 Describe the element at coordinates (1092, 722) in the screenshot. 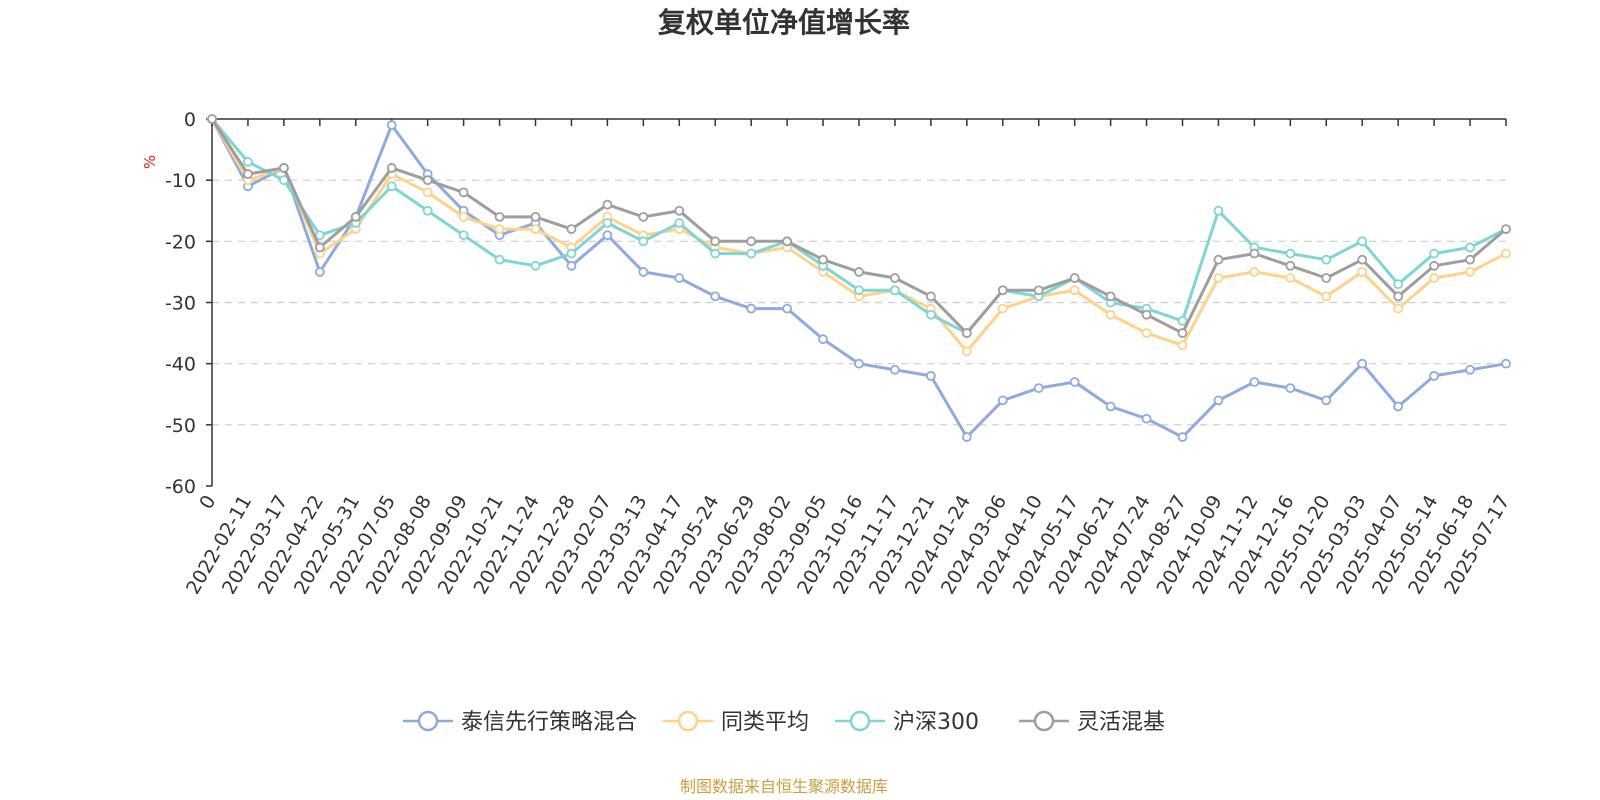

I see `legend-item: 灵活混基` at that location.